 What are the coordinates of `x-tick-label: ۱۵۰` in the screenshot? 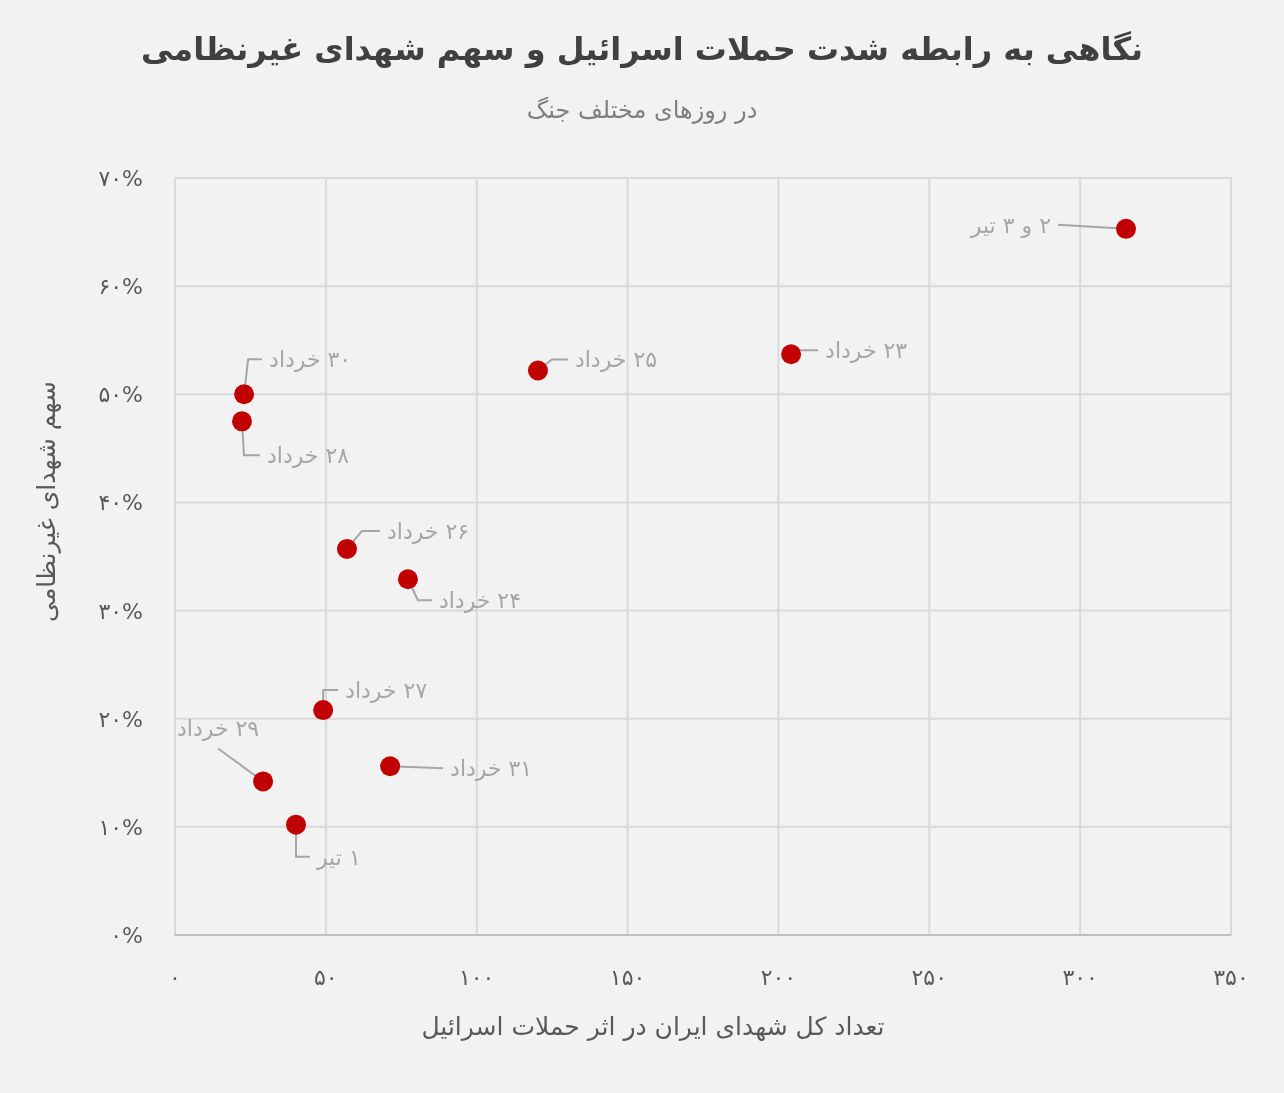 It's located at (627, 977).